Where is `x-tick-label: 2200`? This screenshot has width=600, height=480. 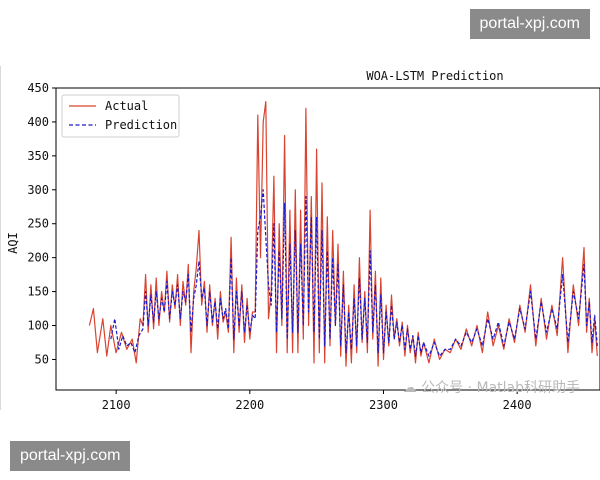
x-tick-label: 2200 is located at coordinates (249, 405).